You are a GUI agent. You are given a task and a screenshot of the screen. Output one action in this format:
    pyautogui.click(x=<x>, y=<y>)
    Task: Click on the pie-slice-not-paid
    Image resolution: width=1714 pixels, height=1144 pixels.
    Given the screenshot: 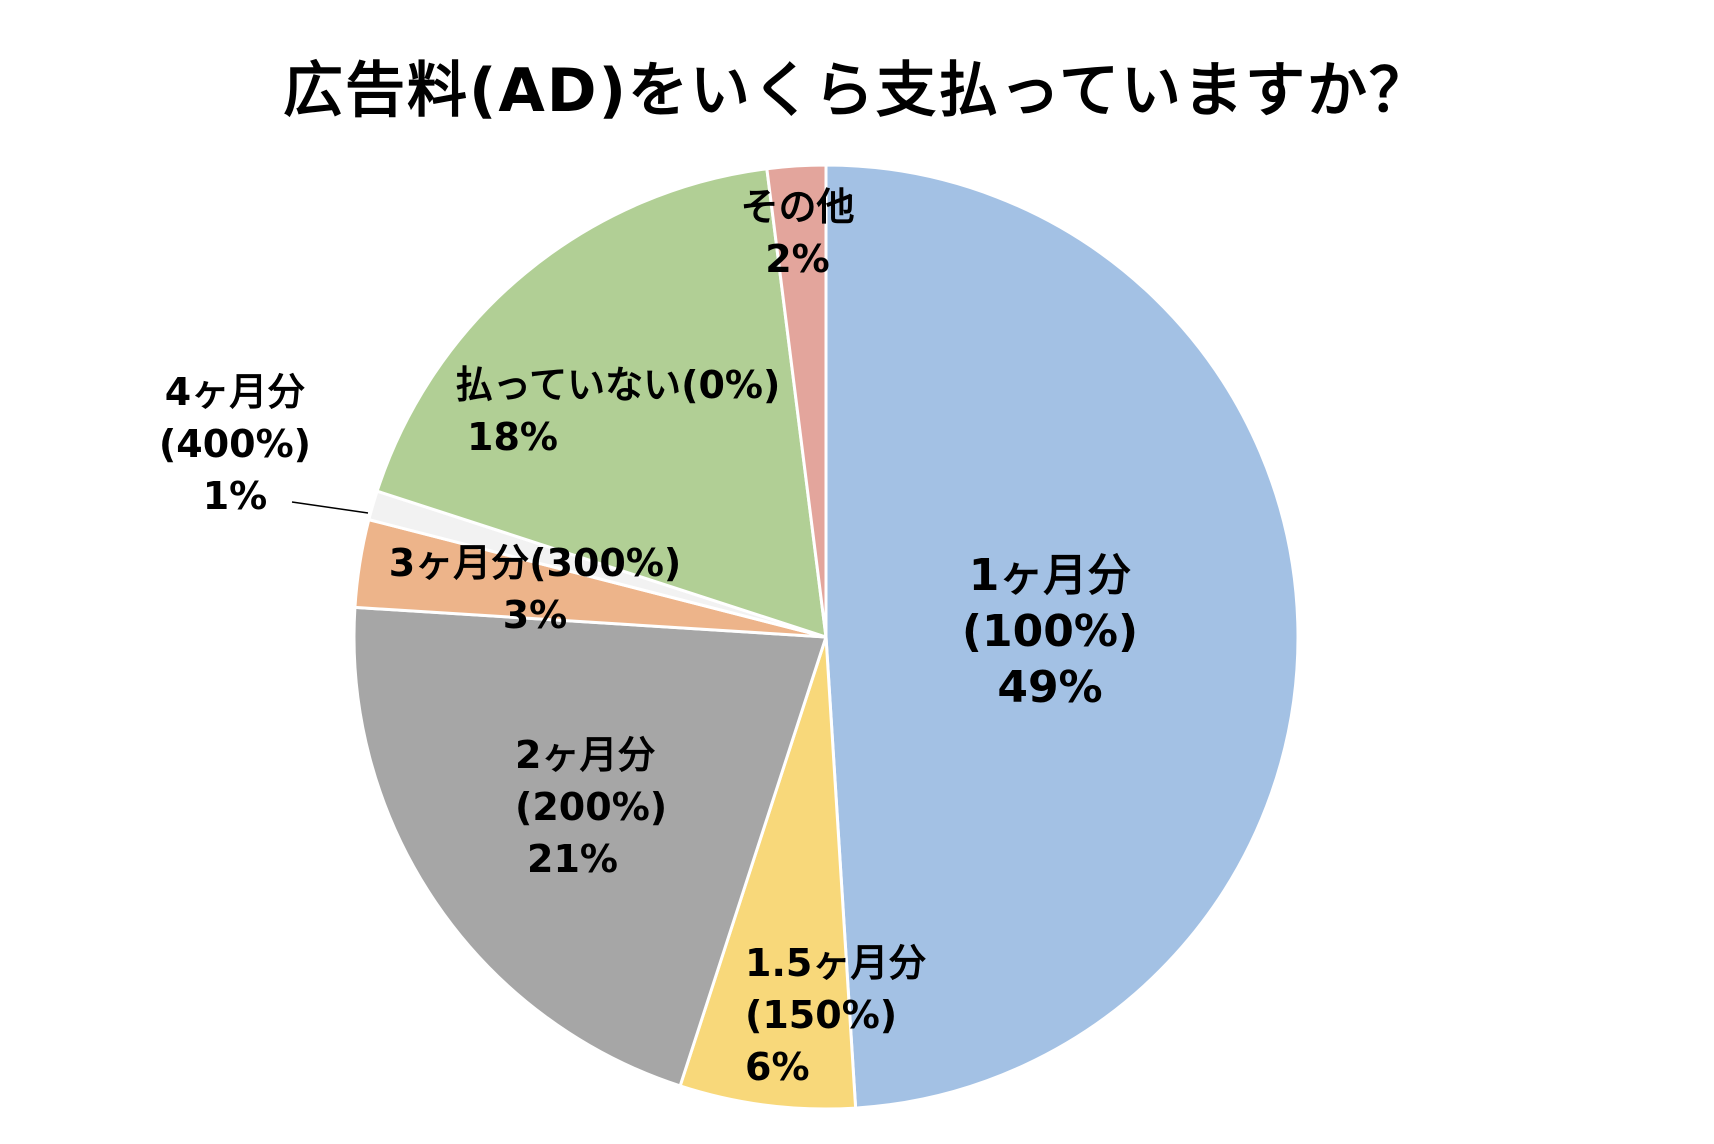 What is the action you would take?
    pyautogui.click(x=601, y=403)
    